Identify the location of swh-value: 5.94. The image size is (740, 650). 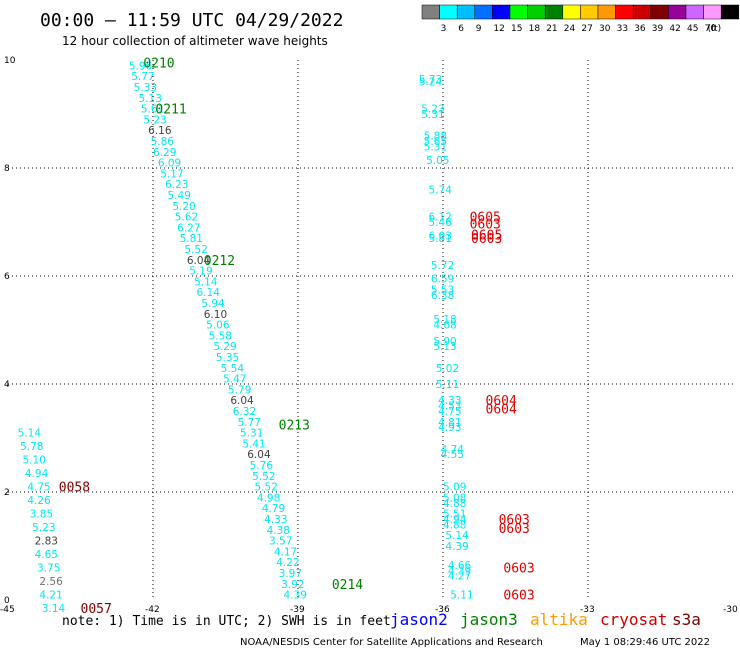
(213, 304).